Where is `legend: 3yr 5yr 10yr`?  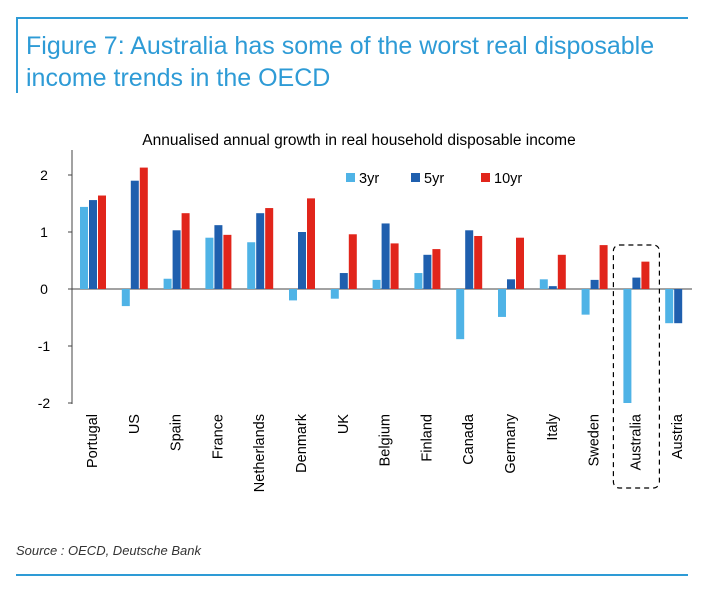
legend: 3yr 5yr 10yr is located at coordinates (434, 179).